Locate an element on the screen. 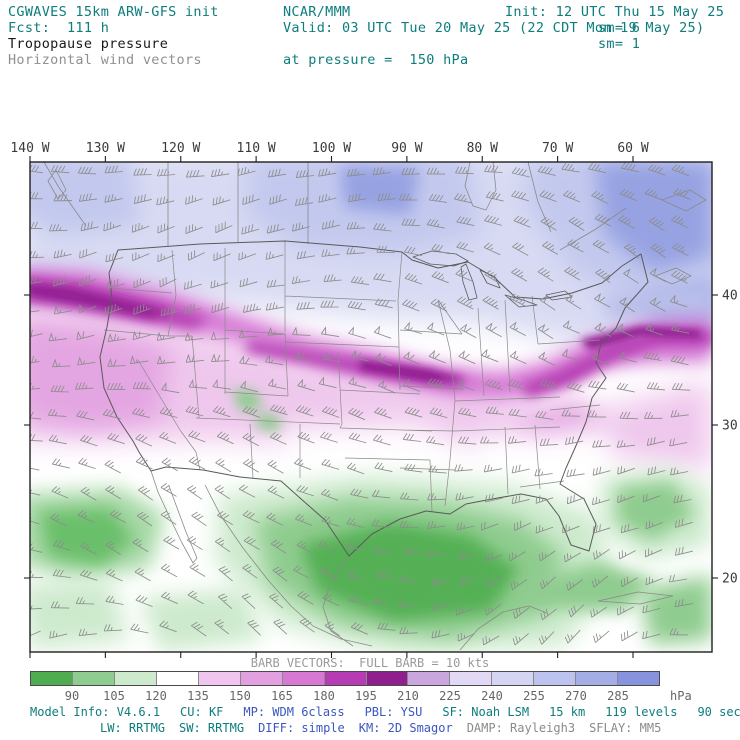 The width and height of the screenshot is (740, 740). footer-item: MP: WDM 6class is located at coordinates (294, 712).